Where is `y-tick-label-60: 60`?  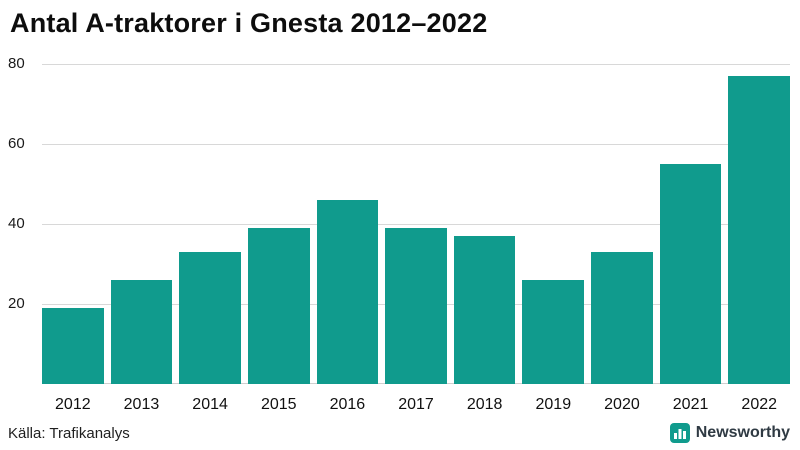
y-tick-label-60: 60 is located at coordinates (16, 143).